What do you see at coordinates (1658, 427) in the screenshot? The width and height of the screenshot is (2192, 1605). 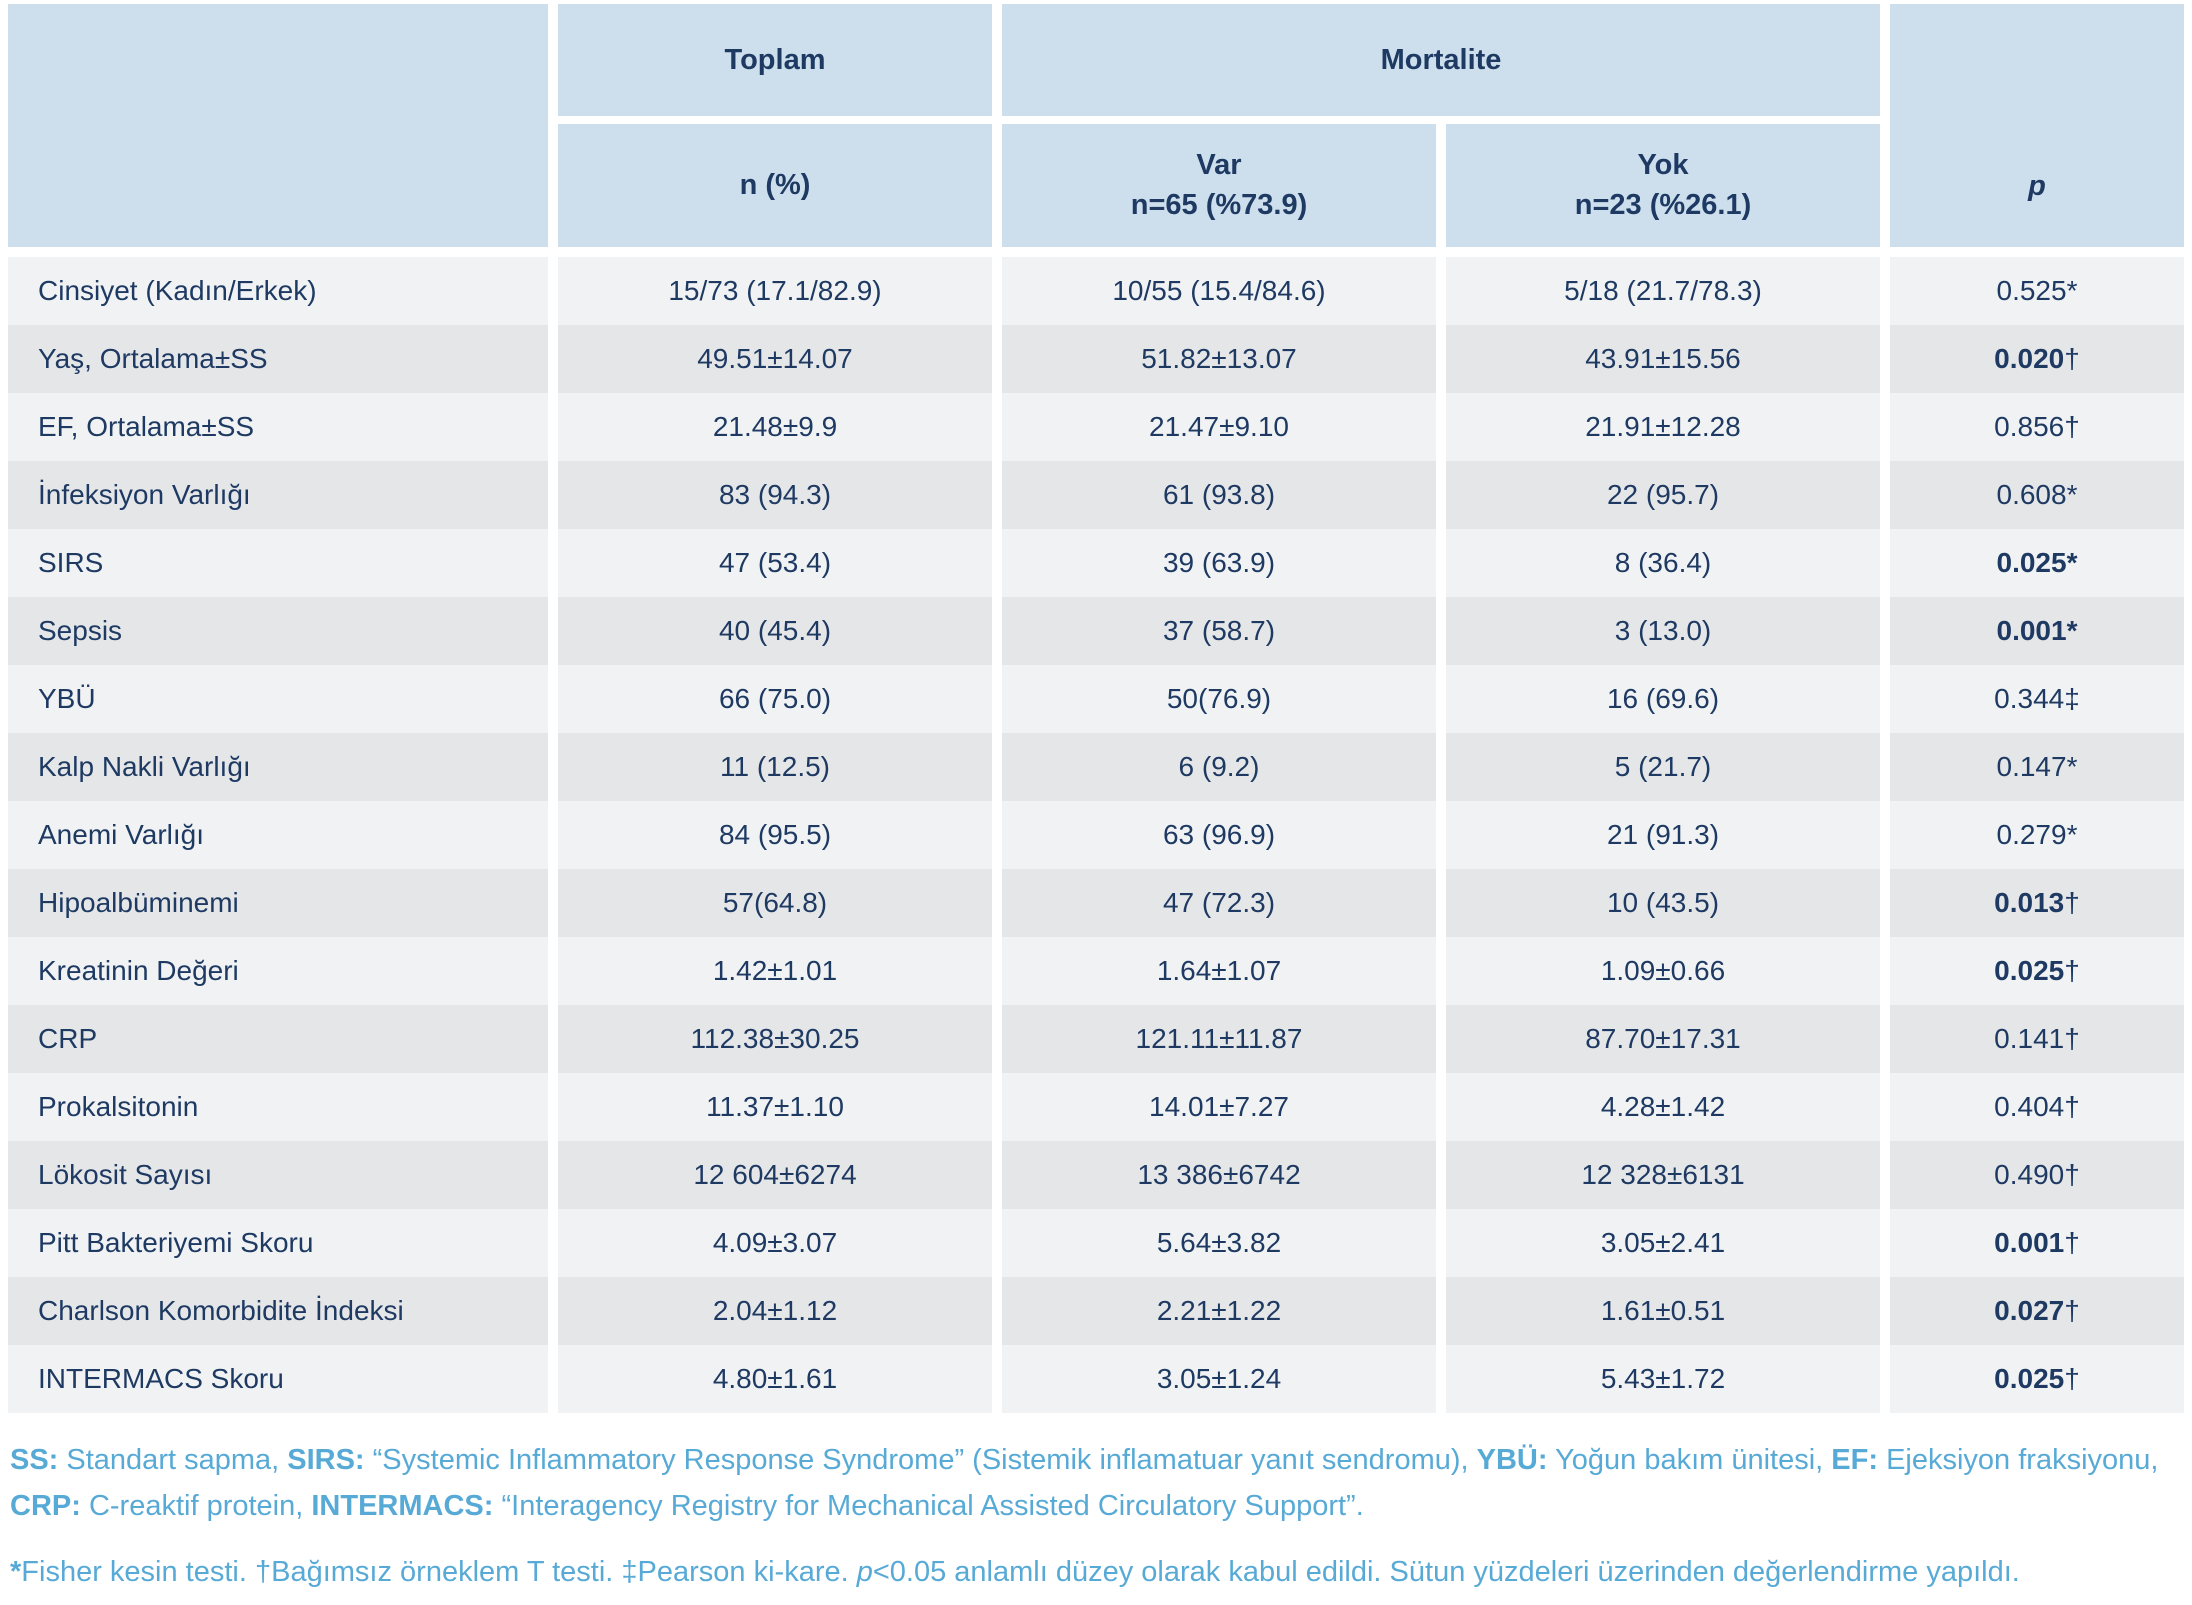 I see `mortalite-yok-value: 21.91±12.28` at bounding box center [1658, 427].